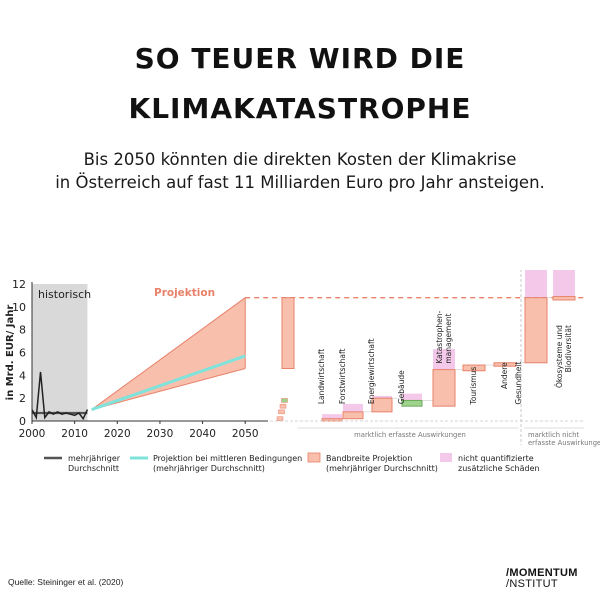 This screenshot has height=600, width=600. What do you see at coordinates (499, 468) in the screenshot?
I see `legend-label-unquantified-2: zusätzliche Schäden` at bounding box center [499, 468].